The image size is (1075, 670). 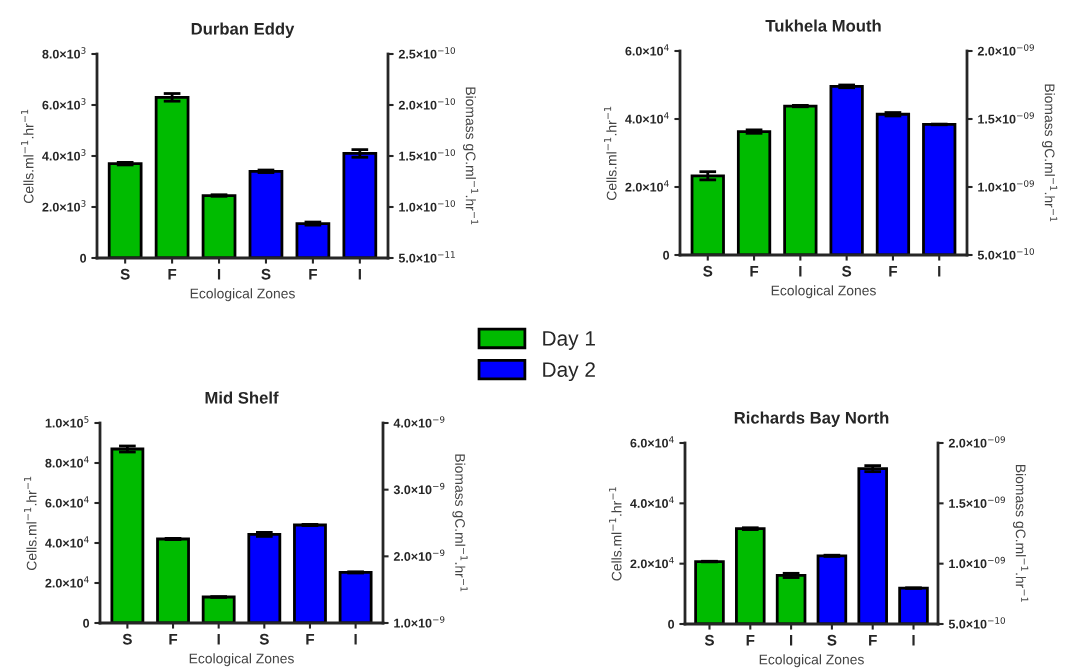 I want to click on chart-title: Tukhela Mouth, so click(x=823, y=25).